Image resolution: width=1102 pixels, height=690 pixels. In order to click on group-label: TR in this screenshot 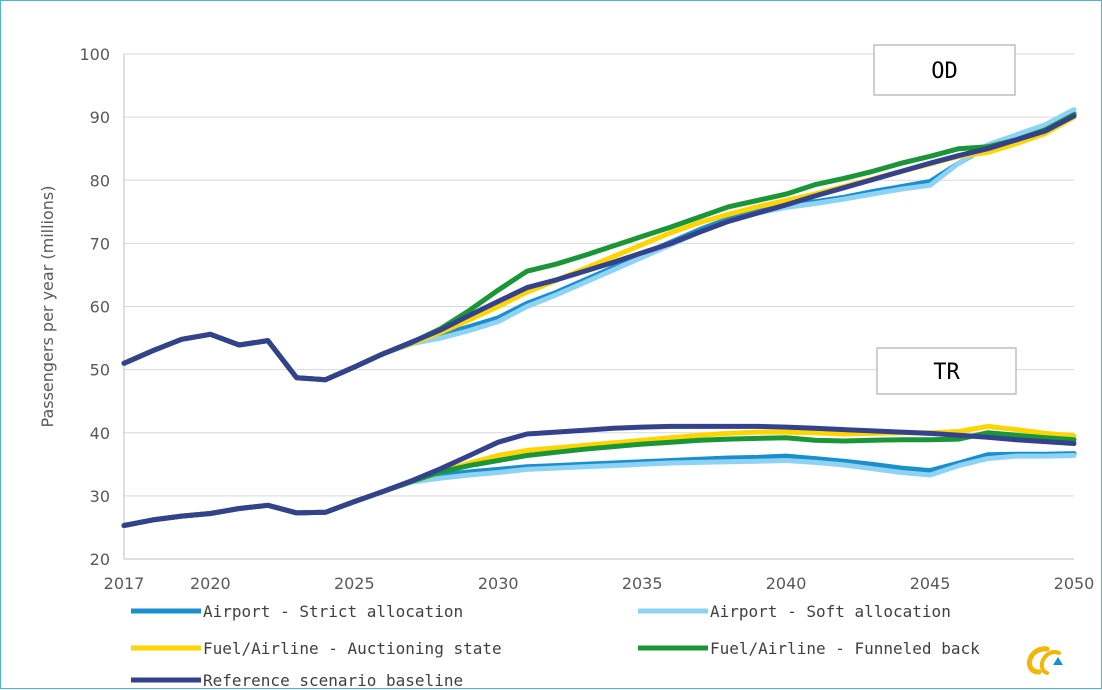, I will do `click(946, 372)`.